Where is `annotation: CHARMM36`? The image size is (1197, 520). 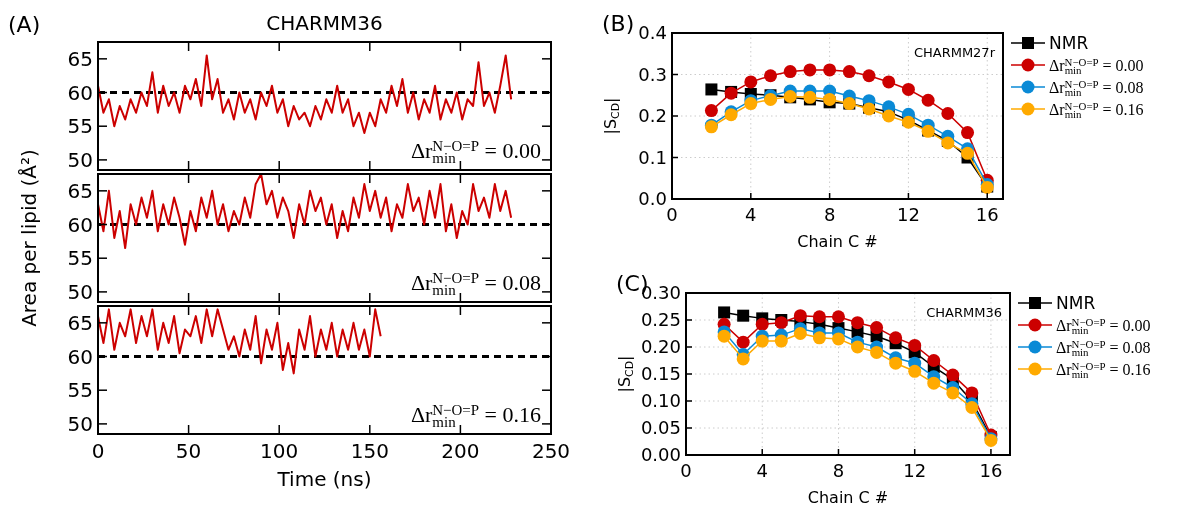 annotation: CHARMM36 is located at coordinates (964, 312).